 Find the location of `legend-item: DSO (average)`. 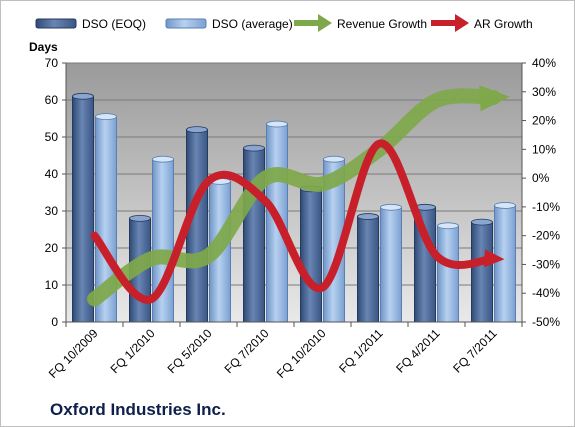

legend-item: DSO (average) is located at coordinates (229, 24).